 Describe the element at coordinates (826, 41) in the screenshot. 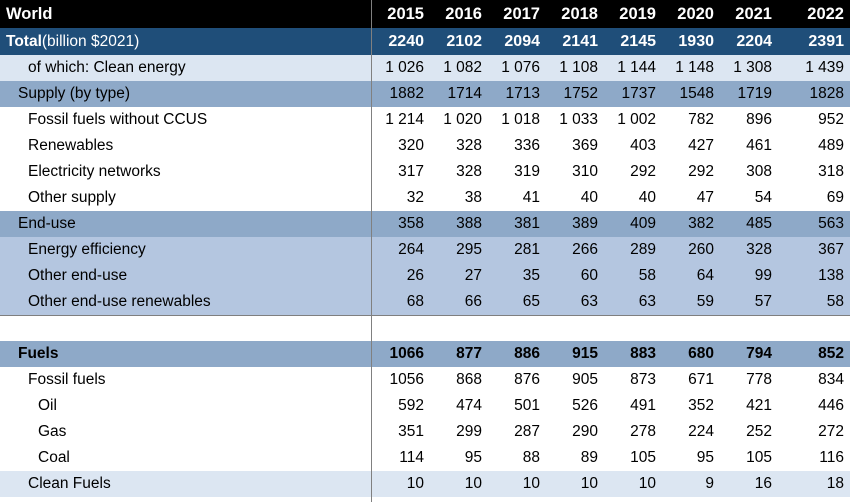

I see `value-cell: 2391` at that location.